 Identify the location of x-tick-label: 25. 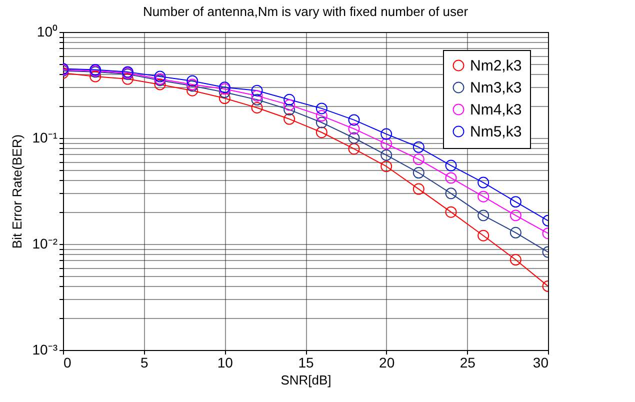
(468, 362).